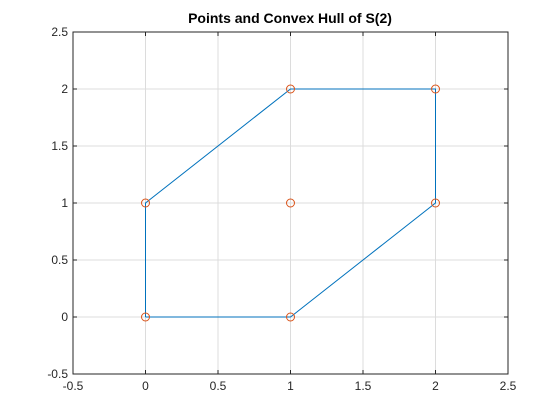  Describe the element at coordinates (290, 18) in the screenshot. I see `chart-title: Points and Convex Hull of S(2)` at that location.